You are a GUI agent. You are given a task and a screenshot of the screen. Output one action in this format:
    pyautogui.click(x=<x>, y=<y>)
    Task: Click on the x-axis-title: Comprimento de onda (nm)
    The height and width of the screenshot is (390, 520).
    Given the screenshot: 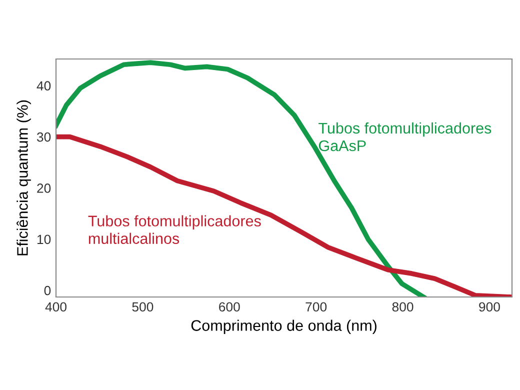 What is the action you would take?
    pyautogui.click(x=283, y=327)
    